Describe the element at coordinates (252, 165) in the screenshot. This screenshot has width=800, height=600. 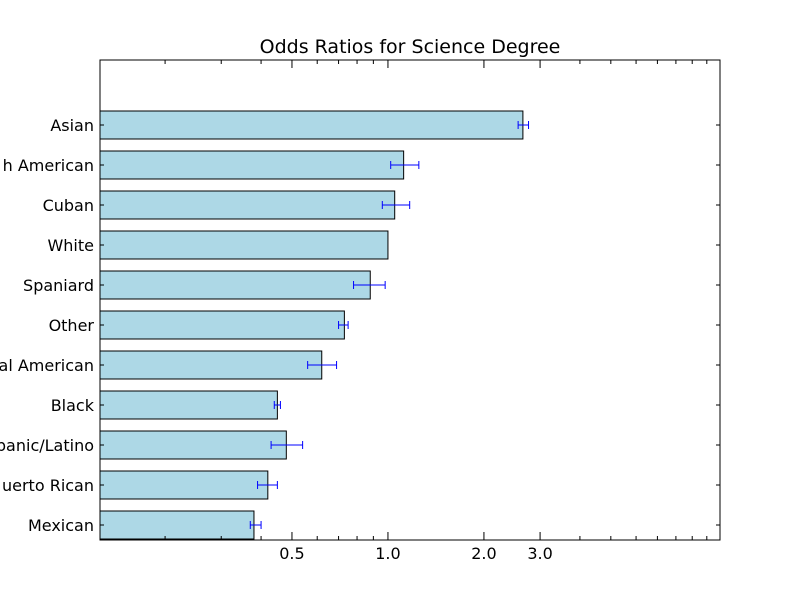
I see `bar-south-american` at that location.